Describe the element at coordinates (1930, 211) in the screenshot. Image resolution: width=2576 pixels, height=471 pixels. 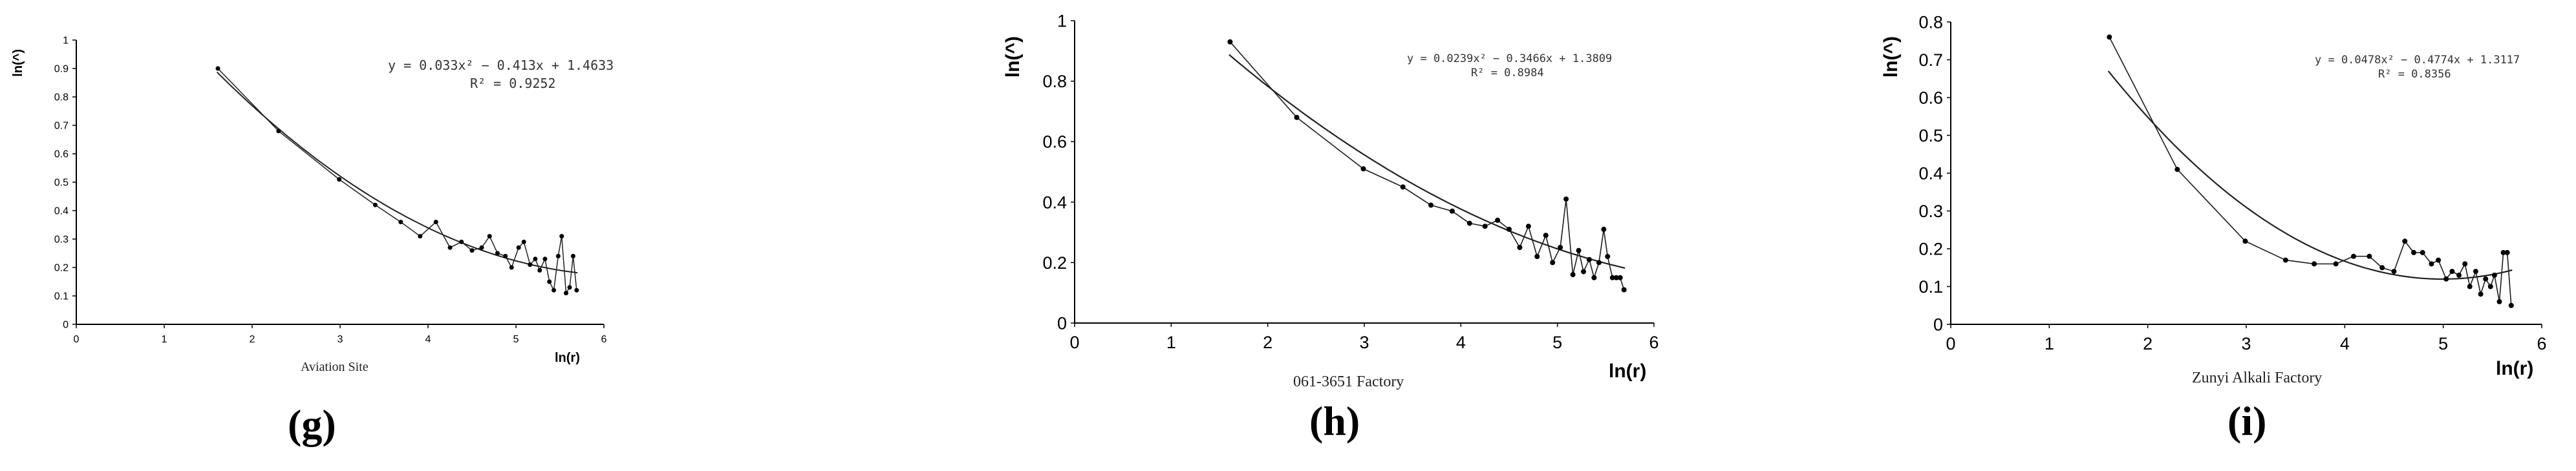
I see `chart-i-y-tick-label: 0.3` at that location.